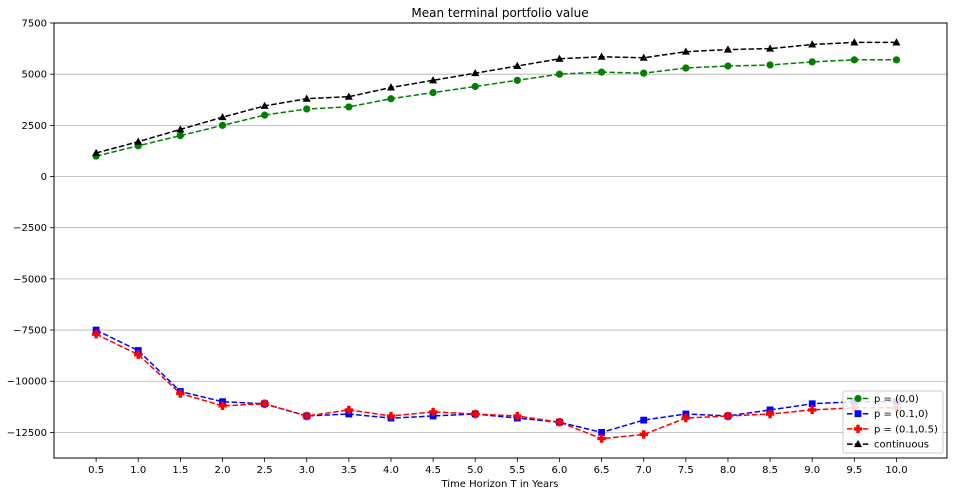 This screenshot has height=496, width=954. What do you see at coordinates (30, 331) in the screenshot?
I see `y-tick-label: −7500` at bounding box center [30, 331].